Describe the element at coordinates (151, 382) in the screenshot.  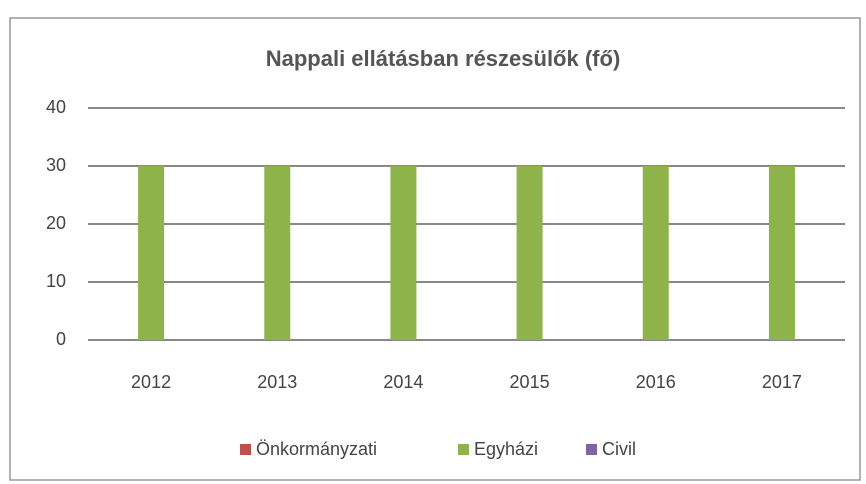
I see `x-tick-label: 2012` at that location.